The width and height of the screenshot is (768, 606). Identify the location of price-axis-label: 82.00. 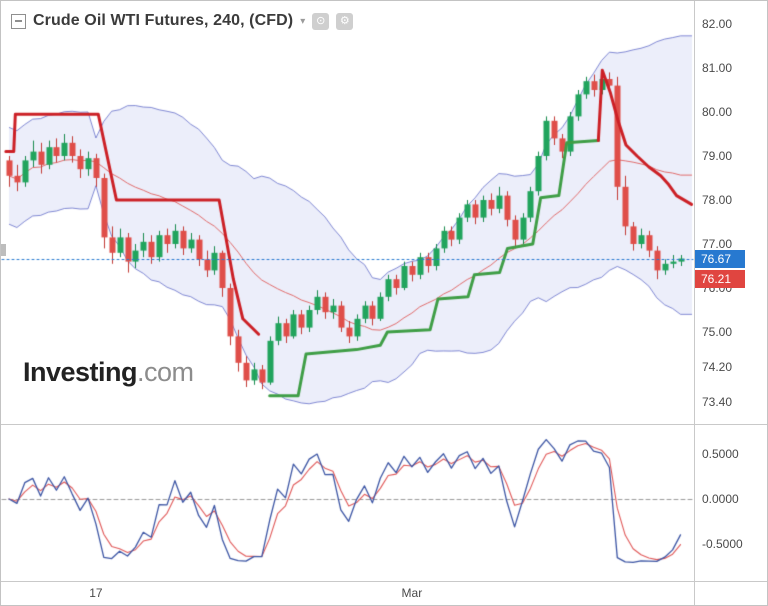
(717, 24).